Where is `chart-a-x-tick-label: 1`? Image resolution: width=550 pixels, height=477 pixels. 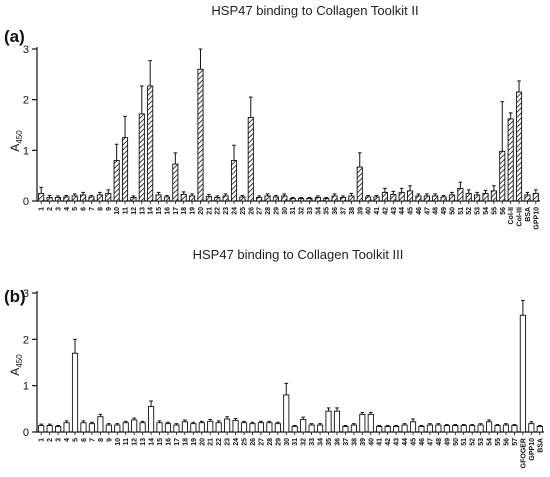
chart-a-x-tick-label: 1 is located at coordinates (42, 209).